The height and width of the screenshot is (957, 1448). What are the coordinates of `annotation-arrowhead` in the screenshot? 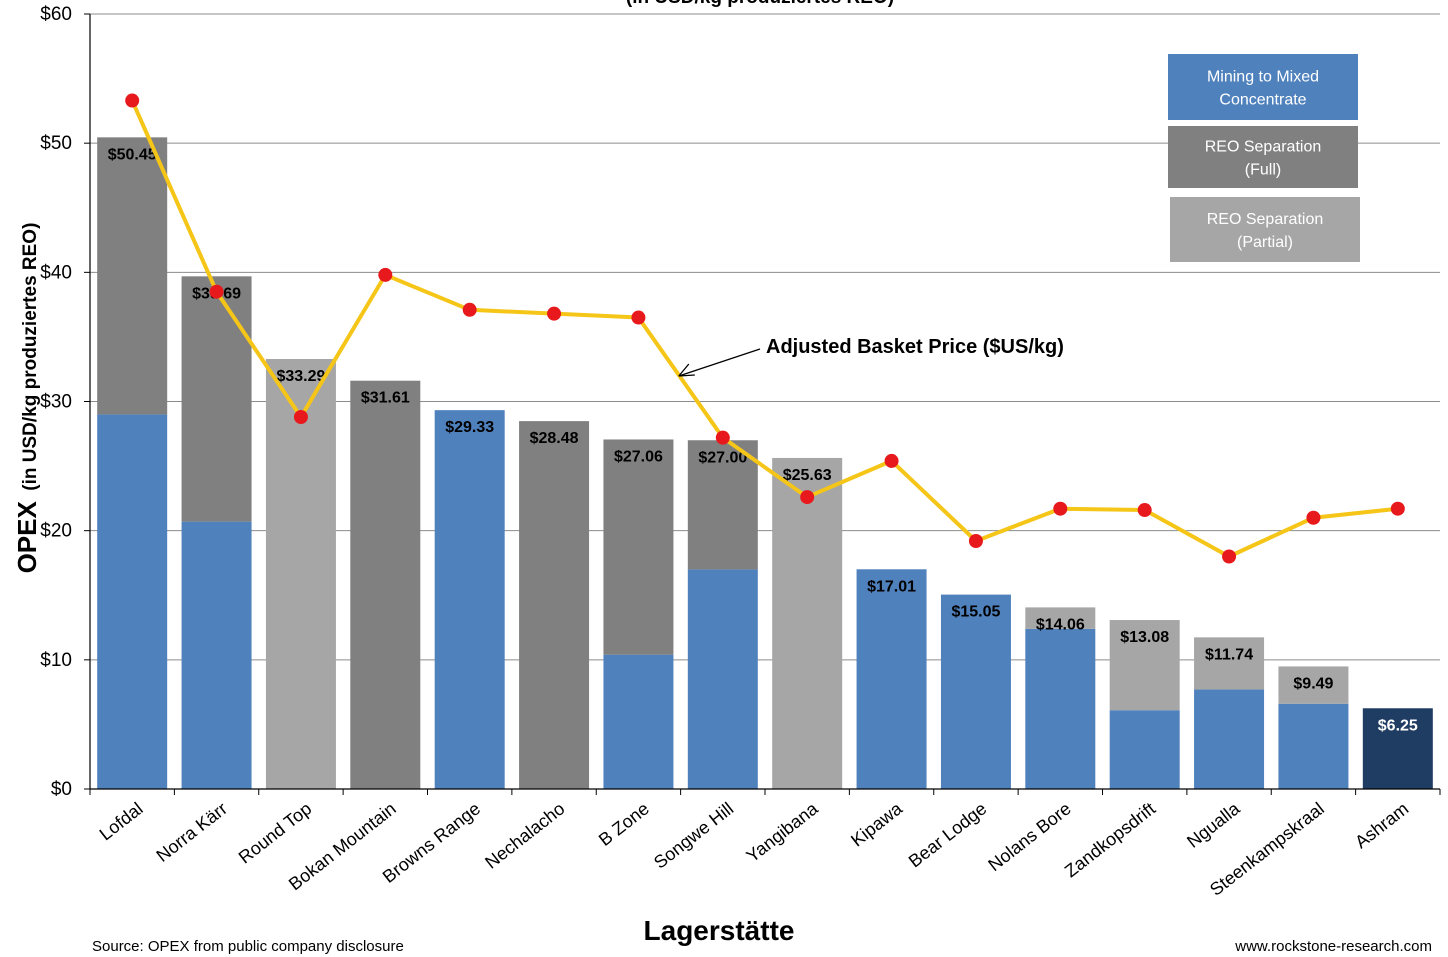 It's located at (686, 370).